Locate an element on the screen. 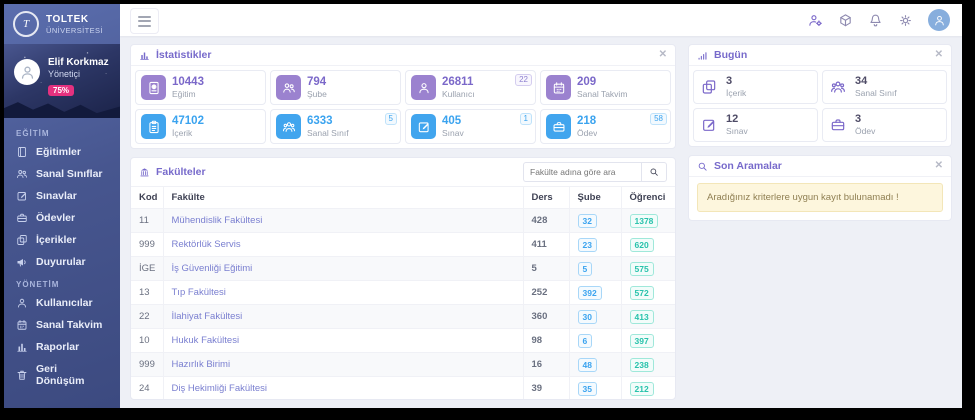  table-row: 11 Mühendislik Fakültesi 428 32 1378 is located at coordinates (403, 220).